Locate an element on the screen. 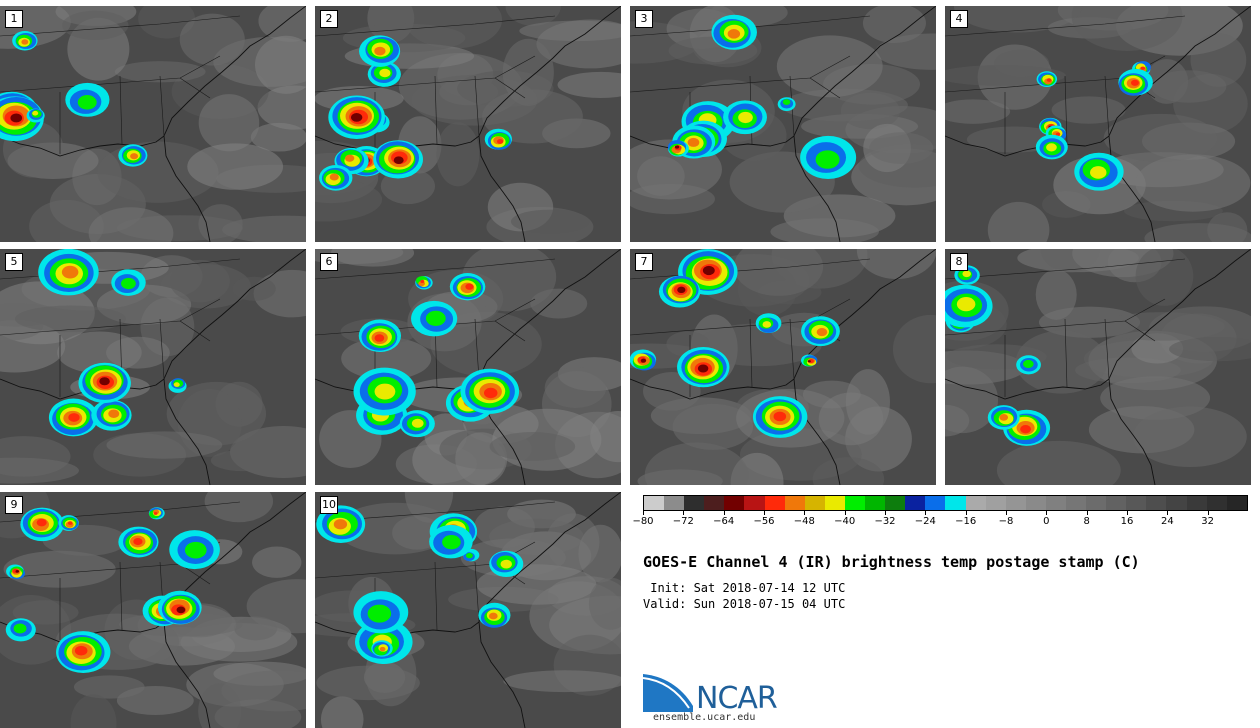 The height and width of the screenshot is (728, 1260). ensemble-member-panel: 4 is located at coordinates (1098, 124).